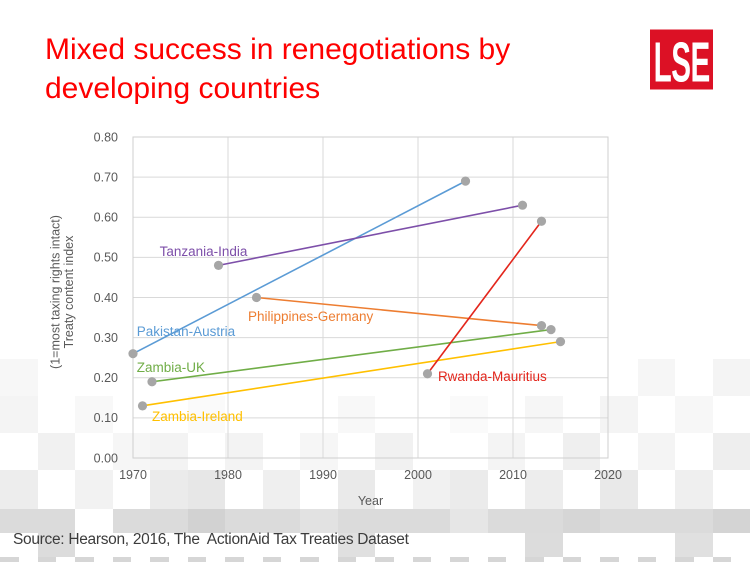 Image resolution: width=750 pixels, height=562 pixels. I want to click on y-tick-label: 0.70, so click(106, 177).